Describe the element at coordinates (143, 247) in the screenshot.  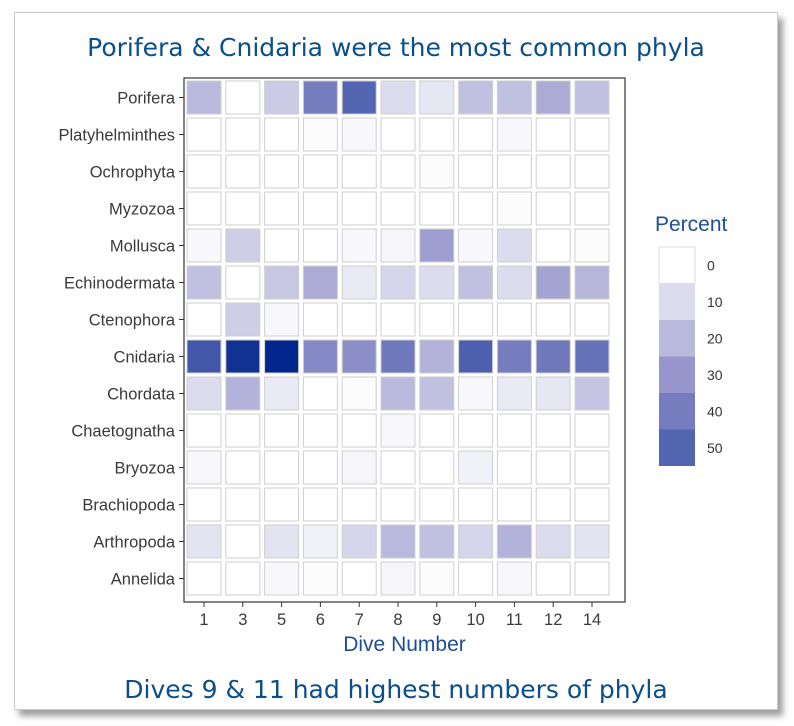
I see `y-tick-label: Mollusca` at that location.